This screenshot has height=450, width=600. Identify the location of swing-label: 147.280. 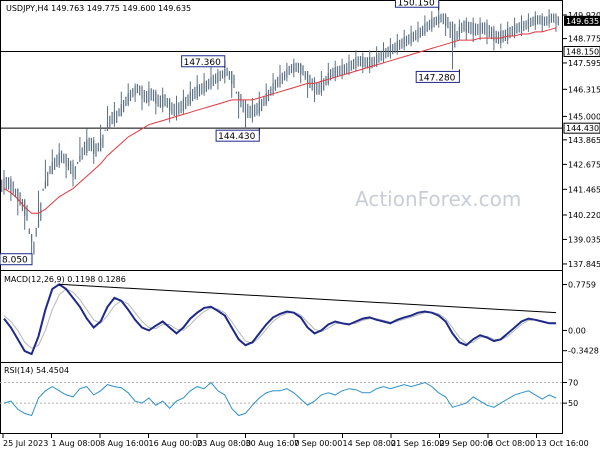
(437, 76).